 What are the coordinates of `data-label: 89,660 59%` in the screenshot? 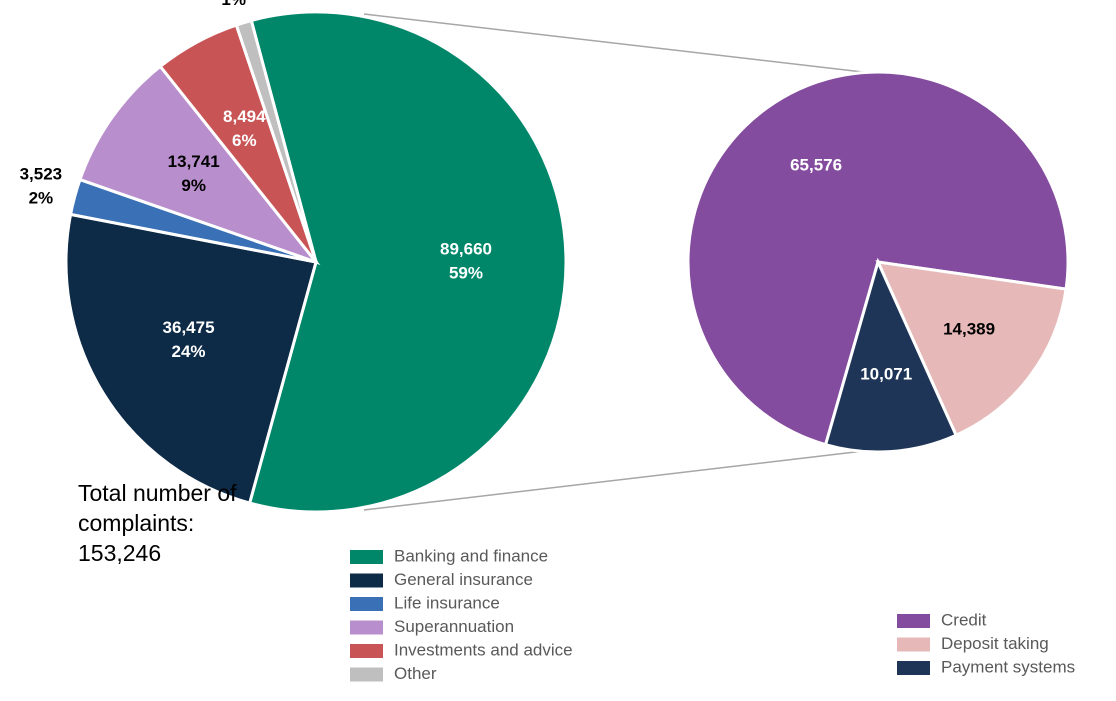 It's located at (466, 261).